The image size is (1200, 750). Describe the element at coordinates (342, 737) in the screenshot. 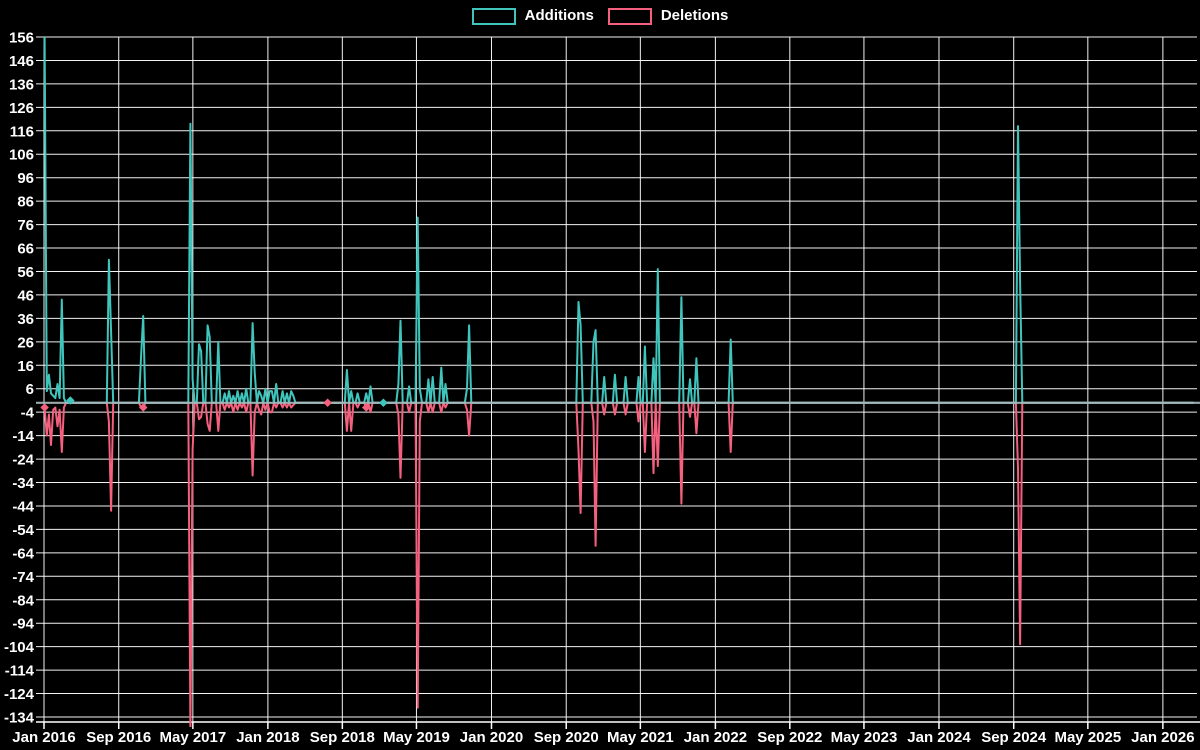

I see `svg-text: Sep 2018` at that location.